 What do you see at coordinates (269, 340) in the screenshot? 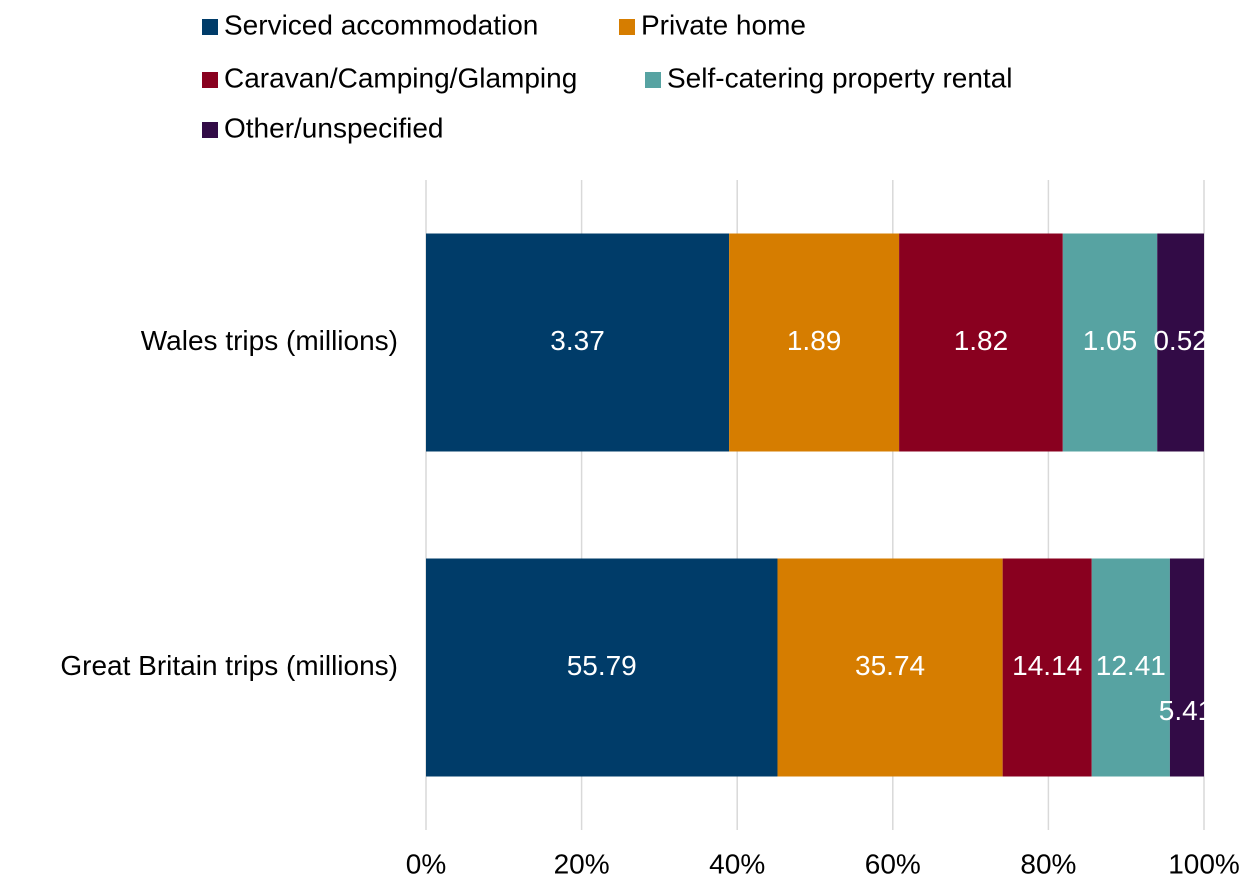
I see `y-tick-label: Wales trips (millions)` at bounding box center [269, 340].